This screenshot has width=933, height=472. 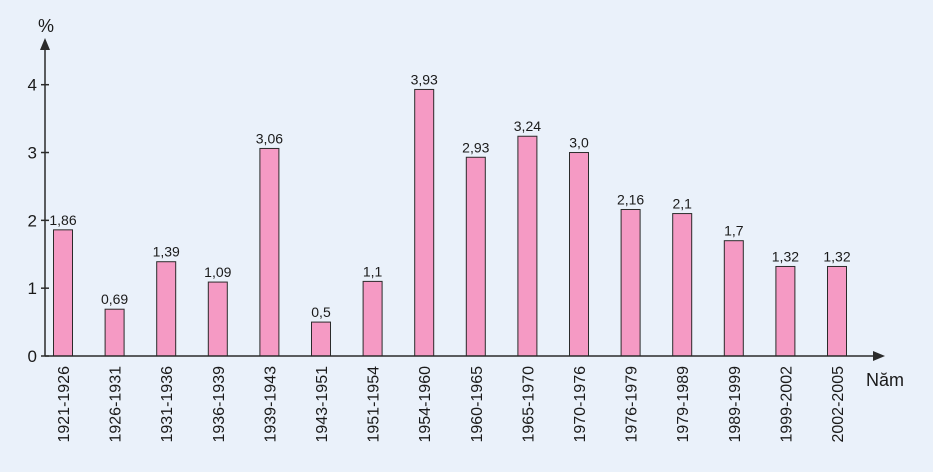 What do you see at coordinates (32, 85) in the screenshot?
I see `y-tick-label: 4` at bounding box center [32, 85].